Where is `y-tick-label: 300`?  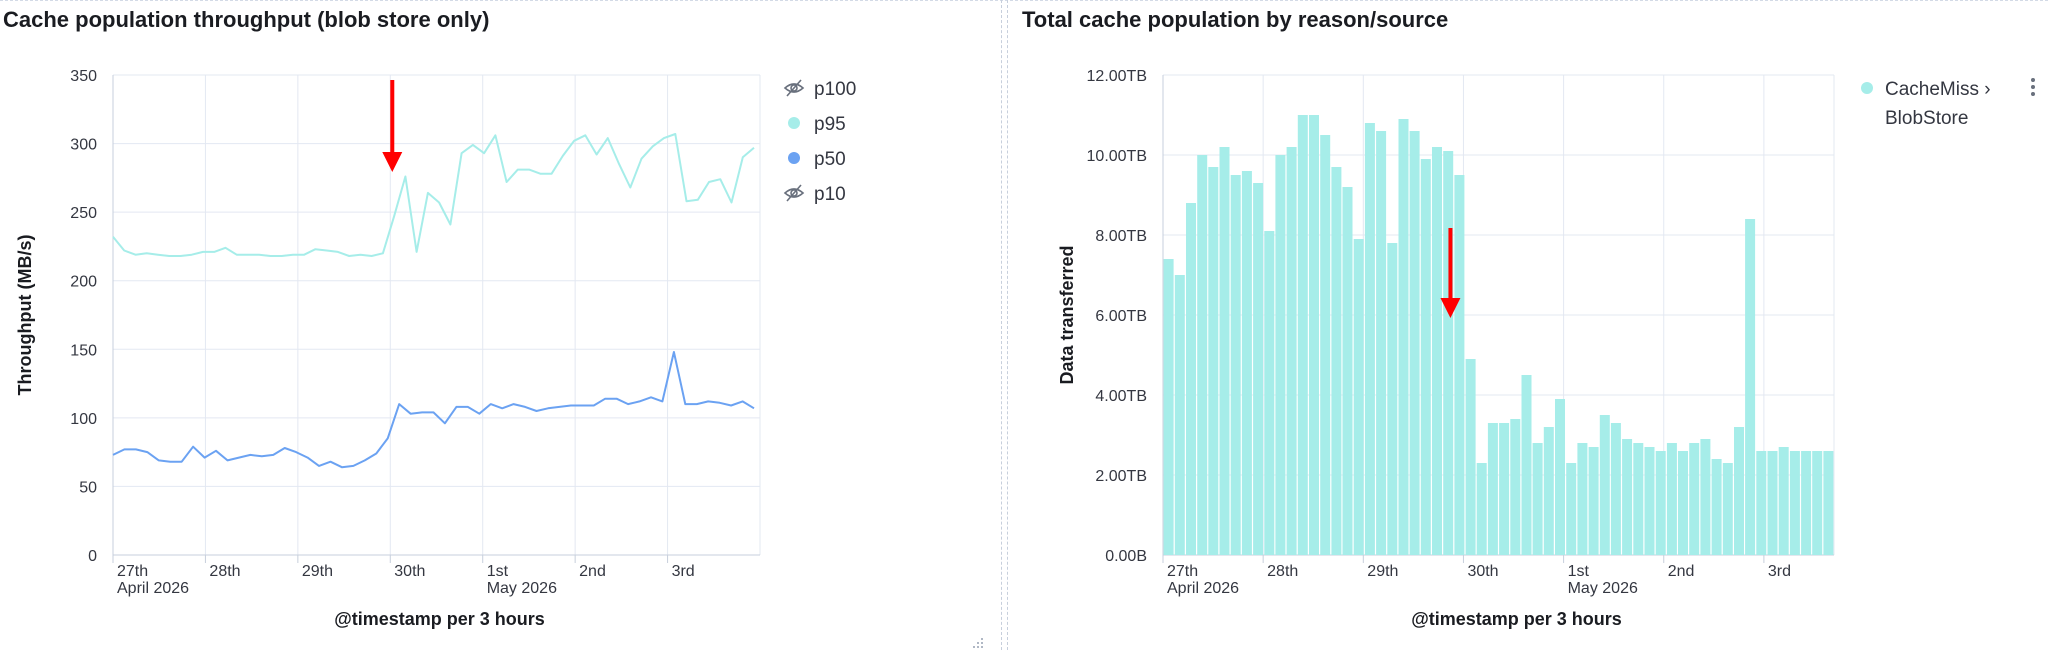
y-tick-label: 300 is located at coordinates (83, 145).